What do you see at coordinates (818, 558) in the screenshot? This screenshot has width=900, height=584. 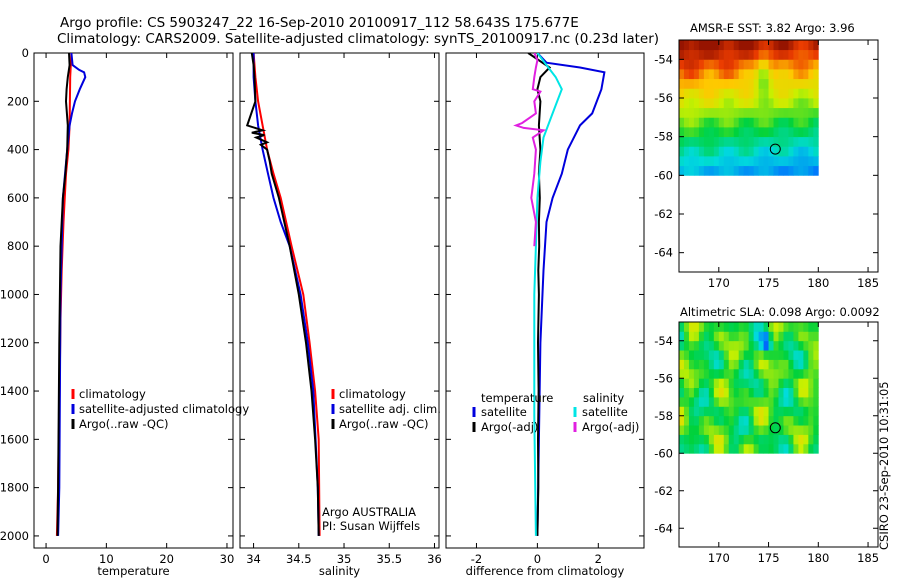 I see `sla-map-xtick-label: 180` at bounding box center [818, 558].